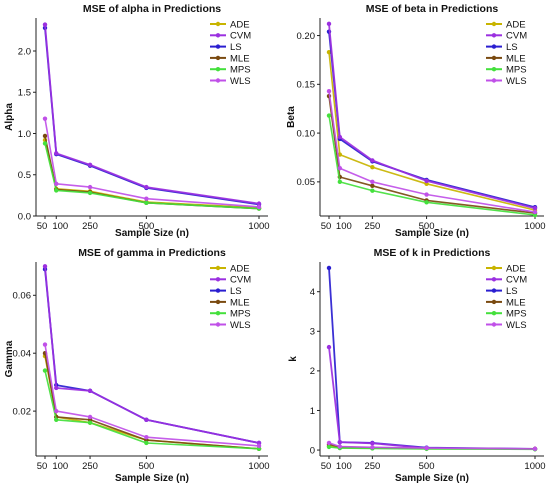 The height and width of the screenshot is (489, 550). What do you see at coordinates (312, 371) in the screenshot?
I see `y-tick-label: 2` at bounding box center [312, 371].